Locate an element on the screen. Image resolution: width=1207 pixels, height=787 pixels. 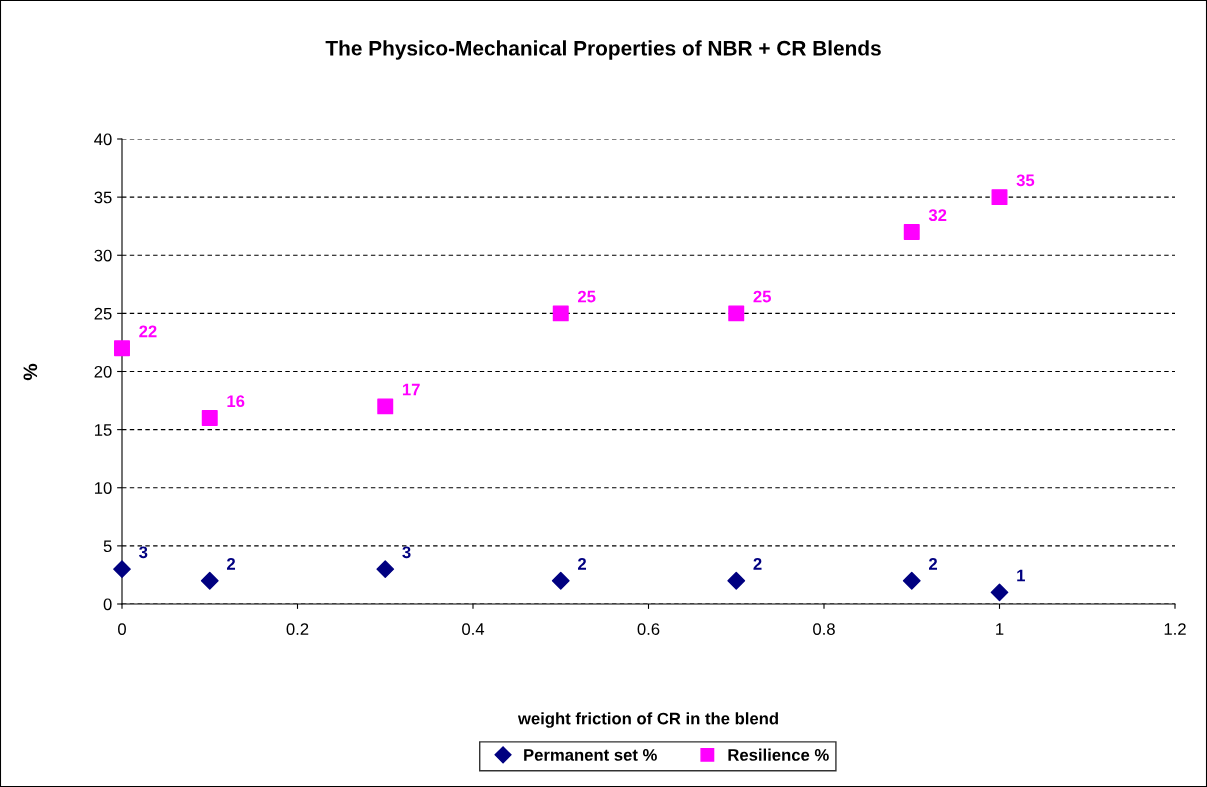
y-tick-label: 5 is located at coordinates (107, 546).